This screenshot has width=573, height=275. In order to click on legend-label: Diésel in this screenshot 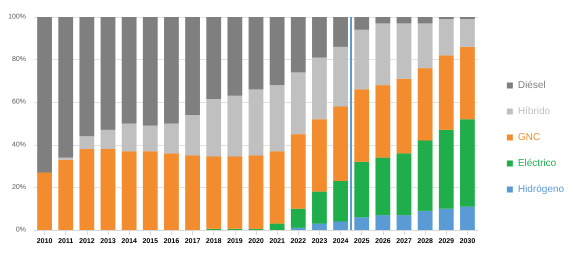, I will do `click(532, 85)`.